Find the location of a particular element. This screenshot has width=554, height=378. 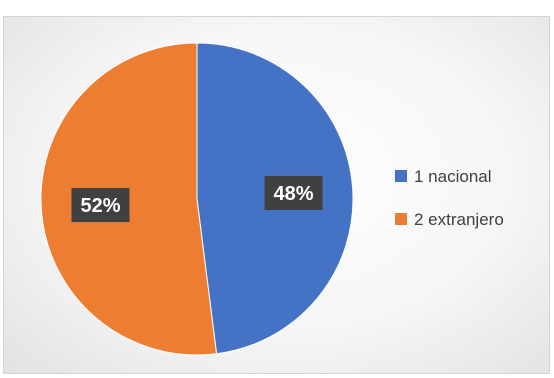

data-label-text-nacional: 48% is located at coordinates (294, 194).